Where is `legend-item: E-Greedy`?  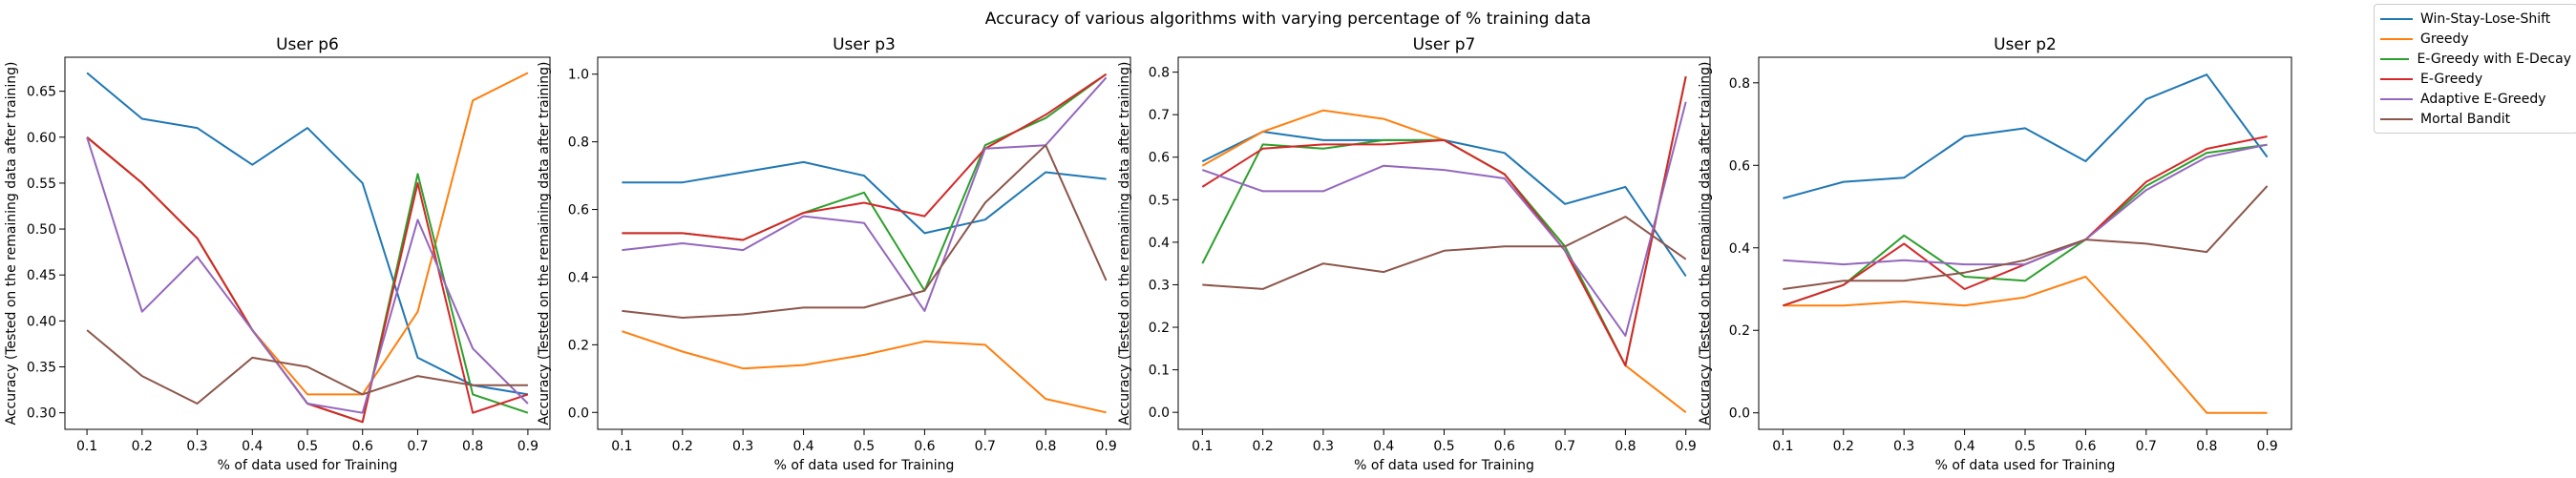
legend-item: E-Greedy is located at coordinates (2475, 79).